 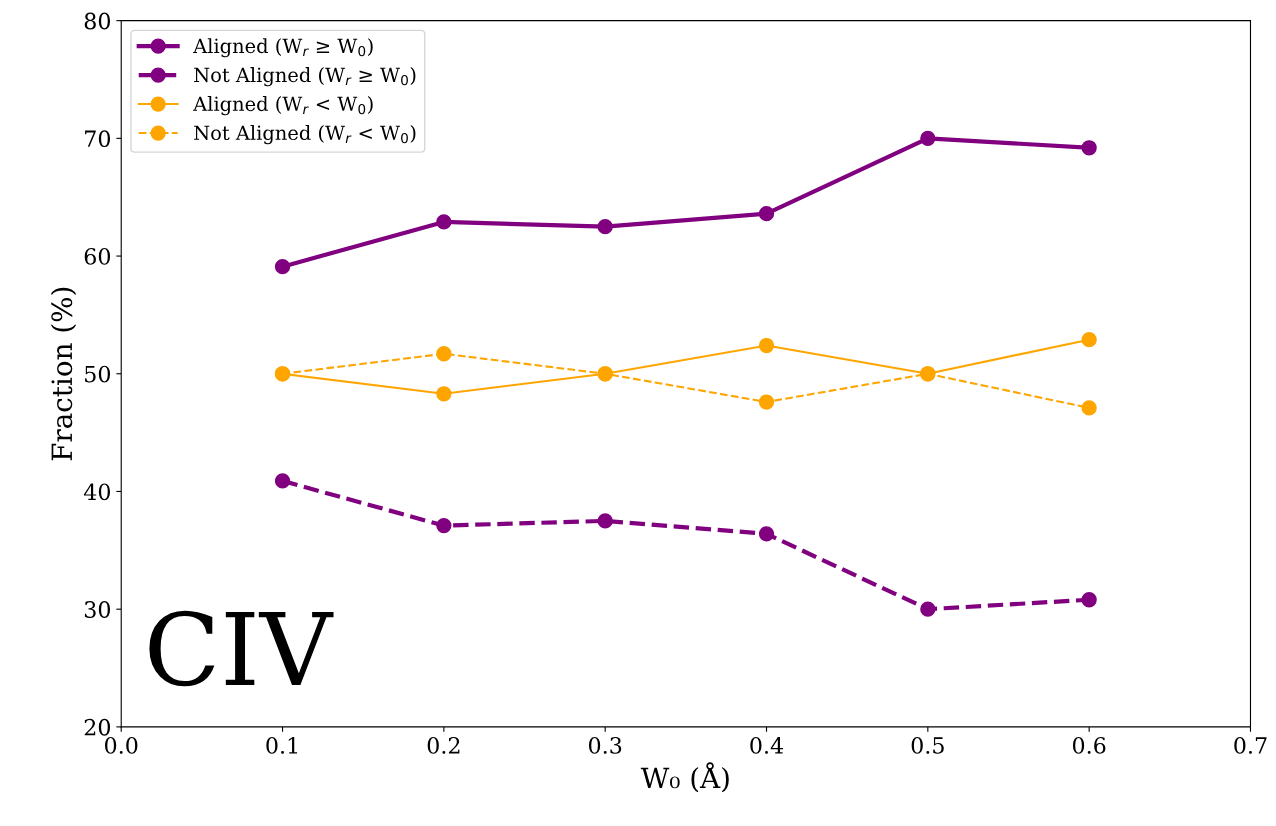 I want to click on y-tick-label: 50, so click(x=98, y=374).